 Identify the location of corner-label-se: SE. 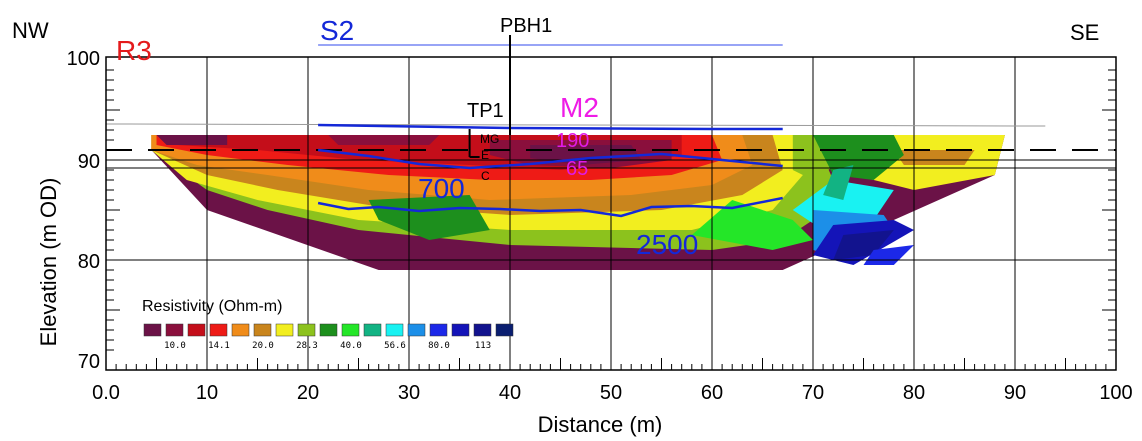
(1084, 32).